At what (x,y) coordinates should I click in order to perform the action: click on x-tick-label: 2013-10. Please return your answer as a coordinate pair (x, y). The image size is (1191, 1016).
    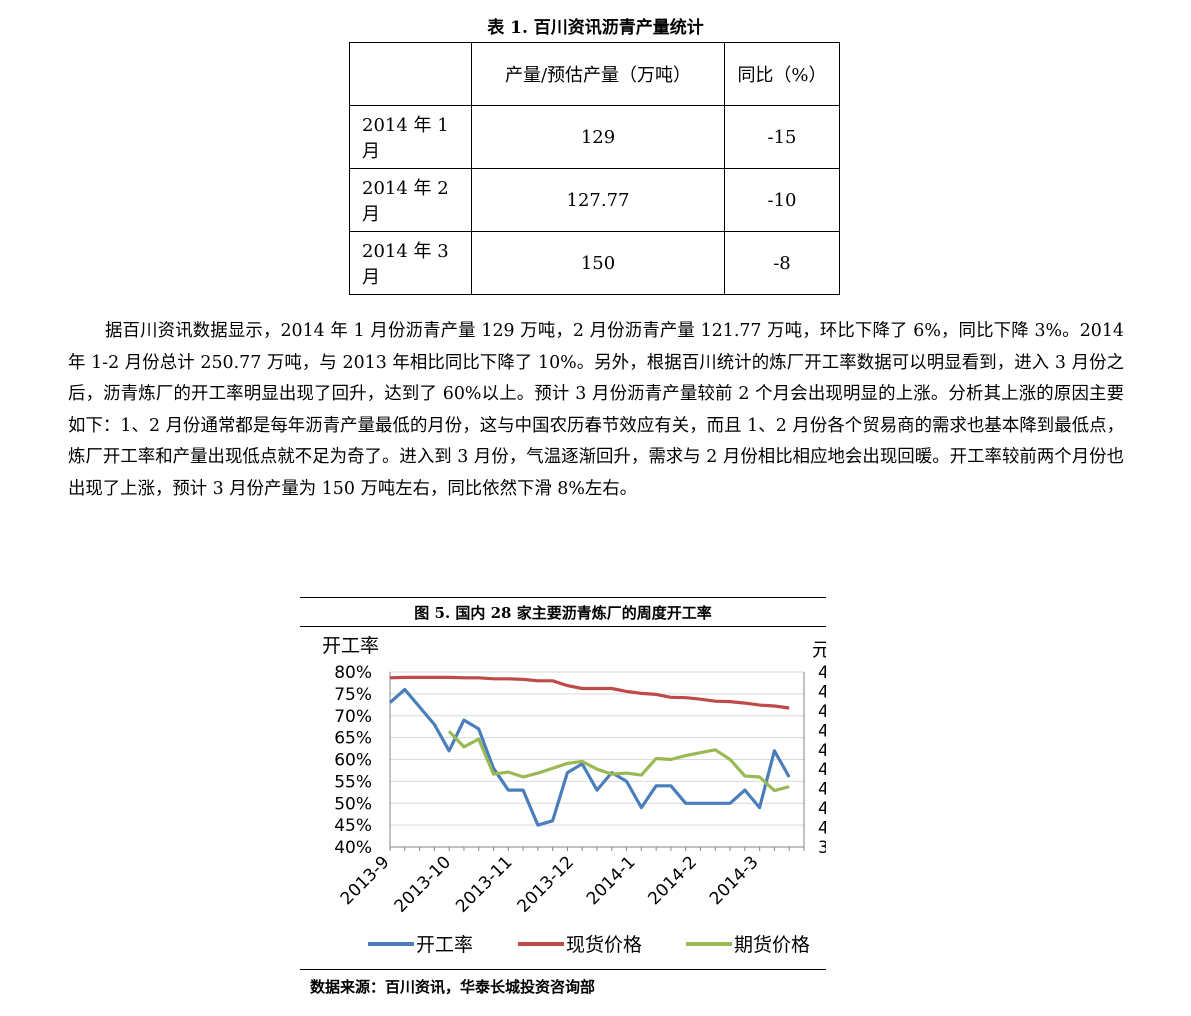
    Looking at the image, I should click on (423, 884).